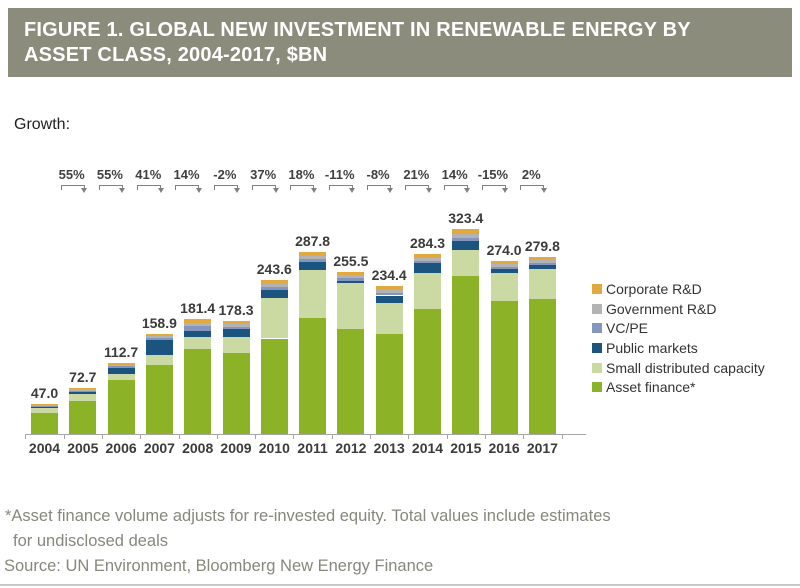  What do you see at coordinates (493, 174) in the screenshot?
I see `growth-percent-label: -15%` at bounding box center [493, 174].